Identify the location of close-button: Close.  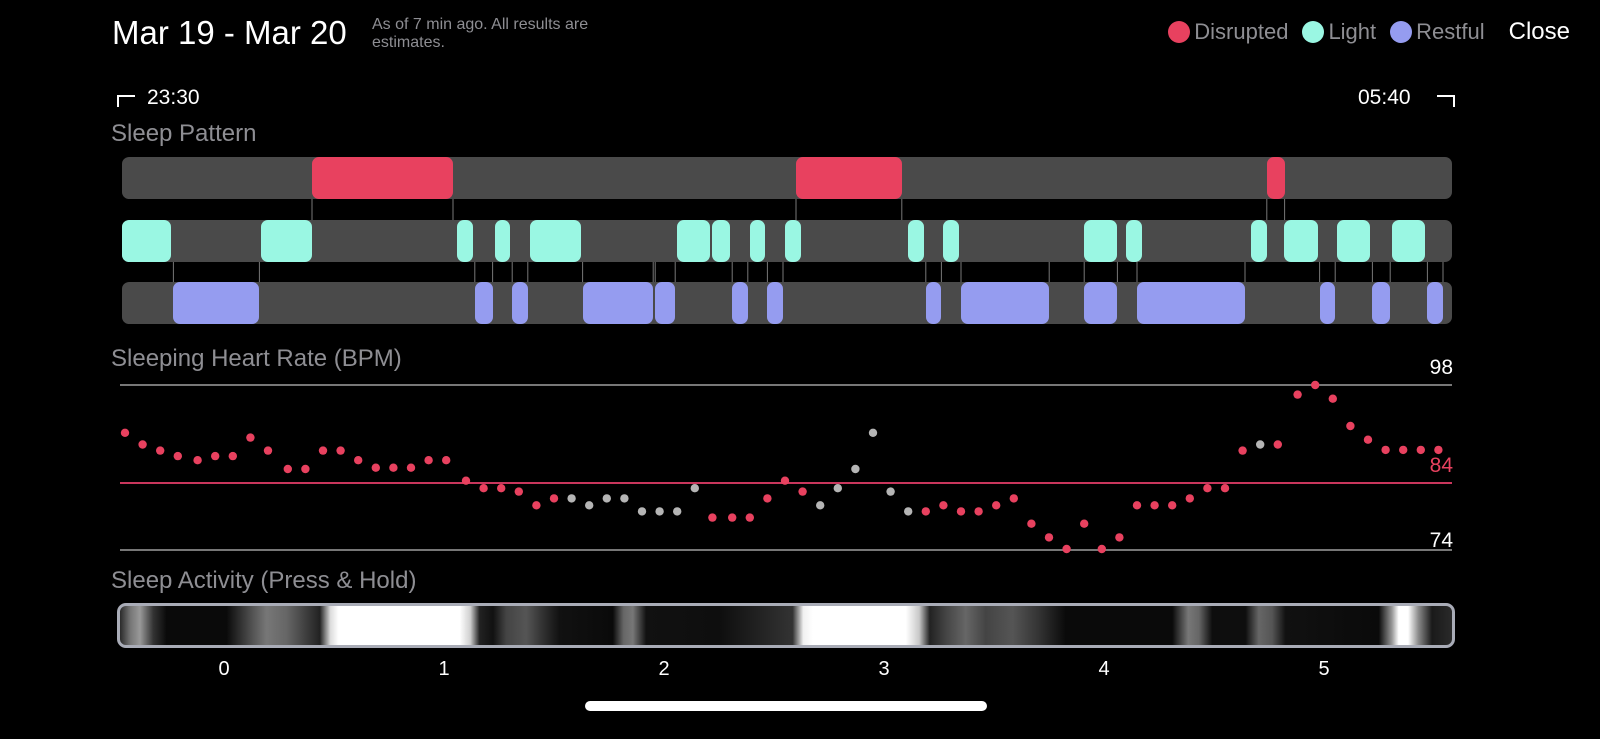
(1539, 31).